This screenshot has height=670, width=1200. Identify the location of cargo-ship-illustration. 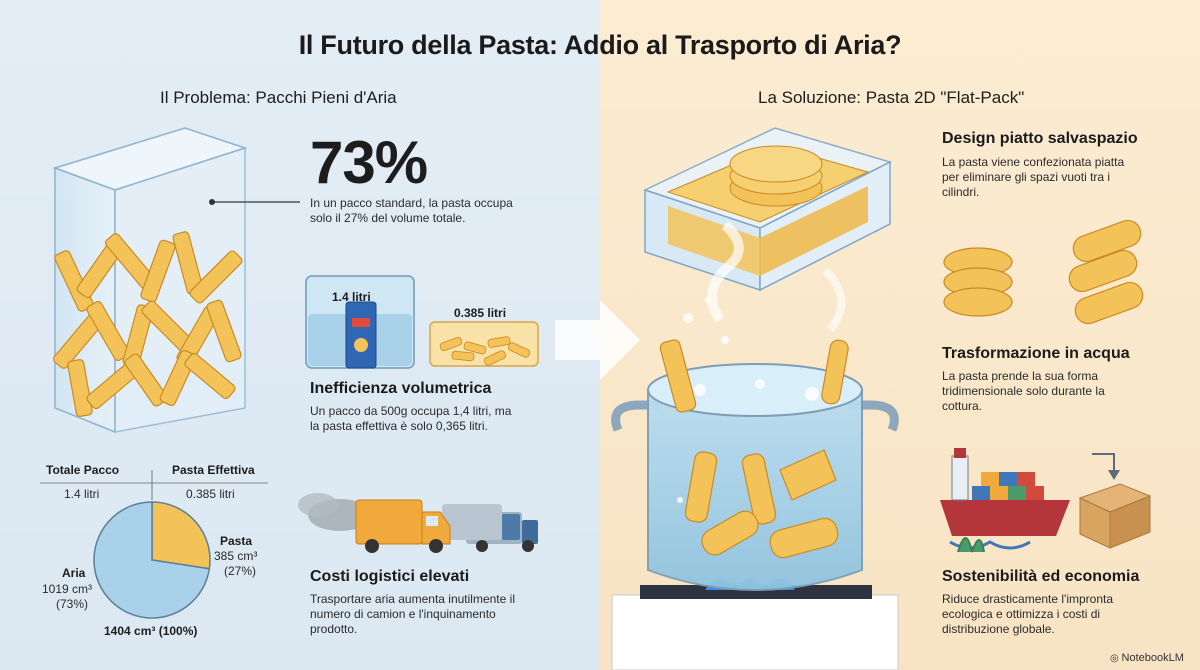
(1046, 500).